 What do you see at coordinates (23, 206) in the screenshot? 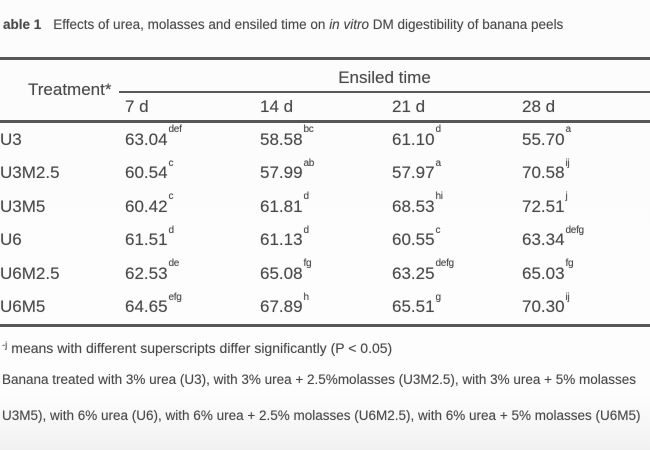
I see `treatment-cell: U3M5` at bounding box center [23, 206].